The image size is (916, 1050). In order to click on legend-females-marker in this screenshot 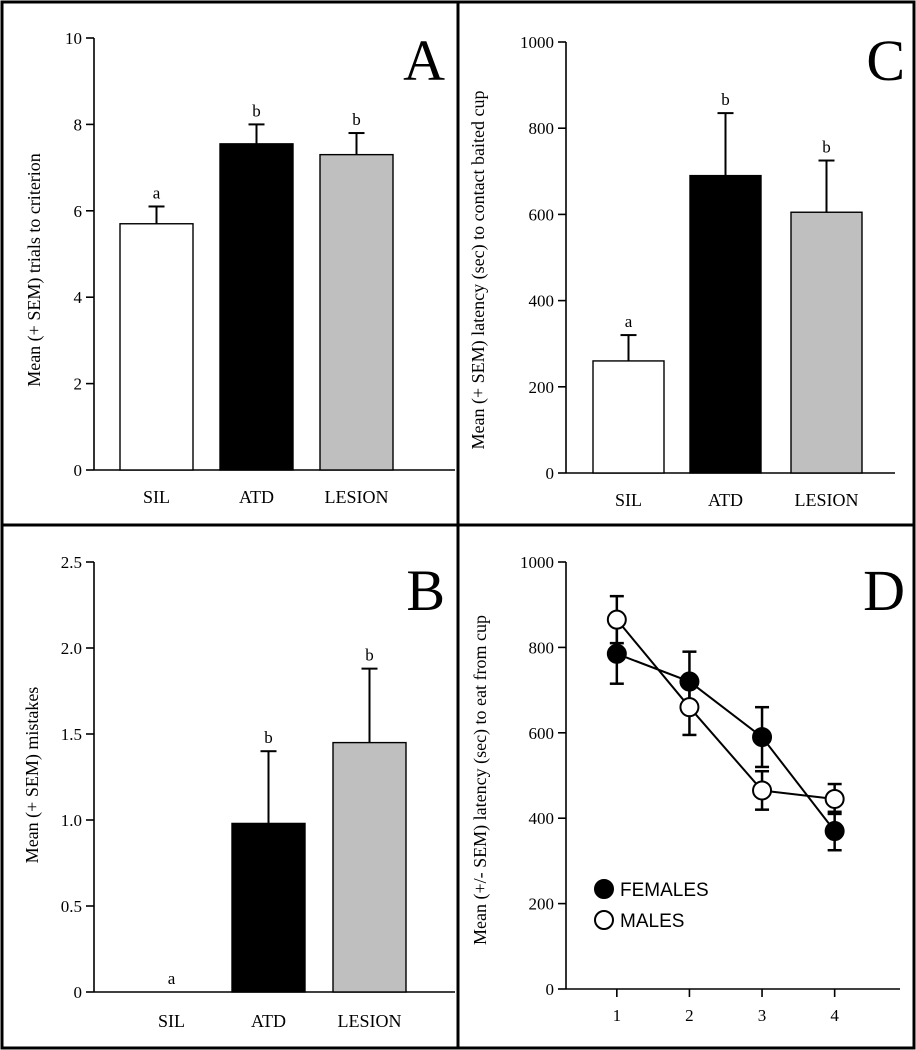, I will do `click(604, 889)`.